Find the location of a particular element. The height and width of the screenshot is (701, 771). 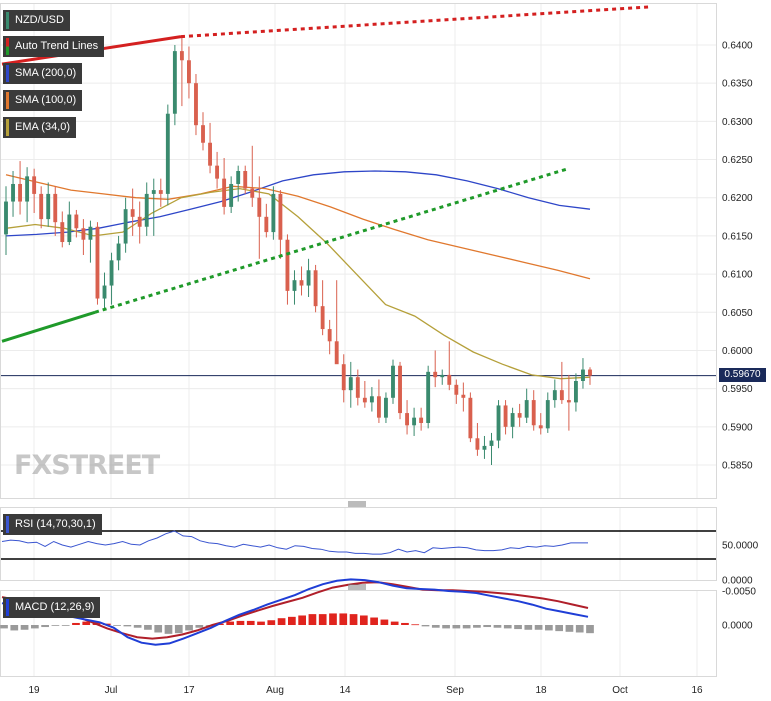

fxstreet-logo: FXSTREET is located at coordinates (87, 465).